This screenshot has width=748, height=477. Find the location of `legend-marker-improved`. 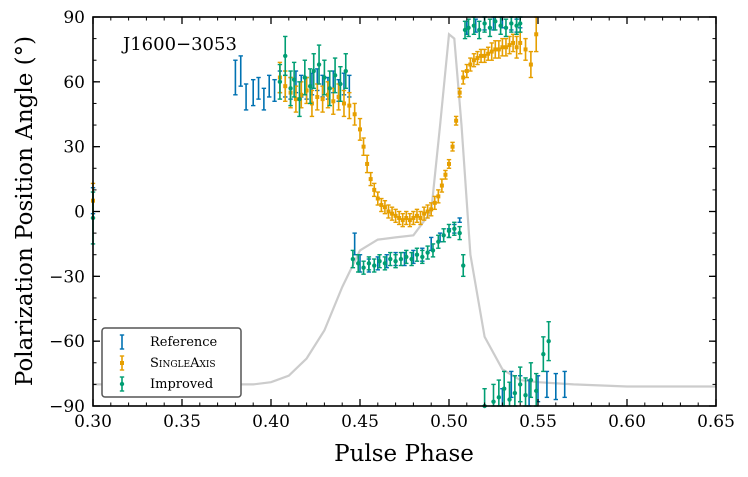

legend-marker-improved is located at coordinates (122, 384).